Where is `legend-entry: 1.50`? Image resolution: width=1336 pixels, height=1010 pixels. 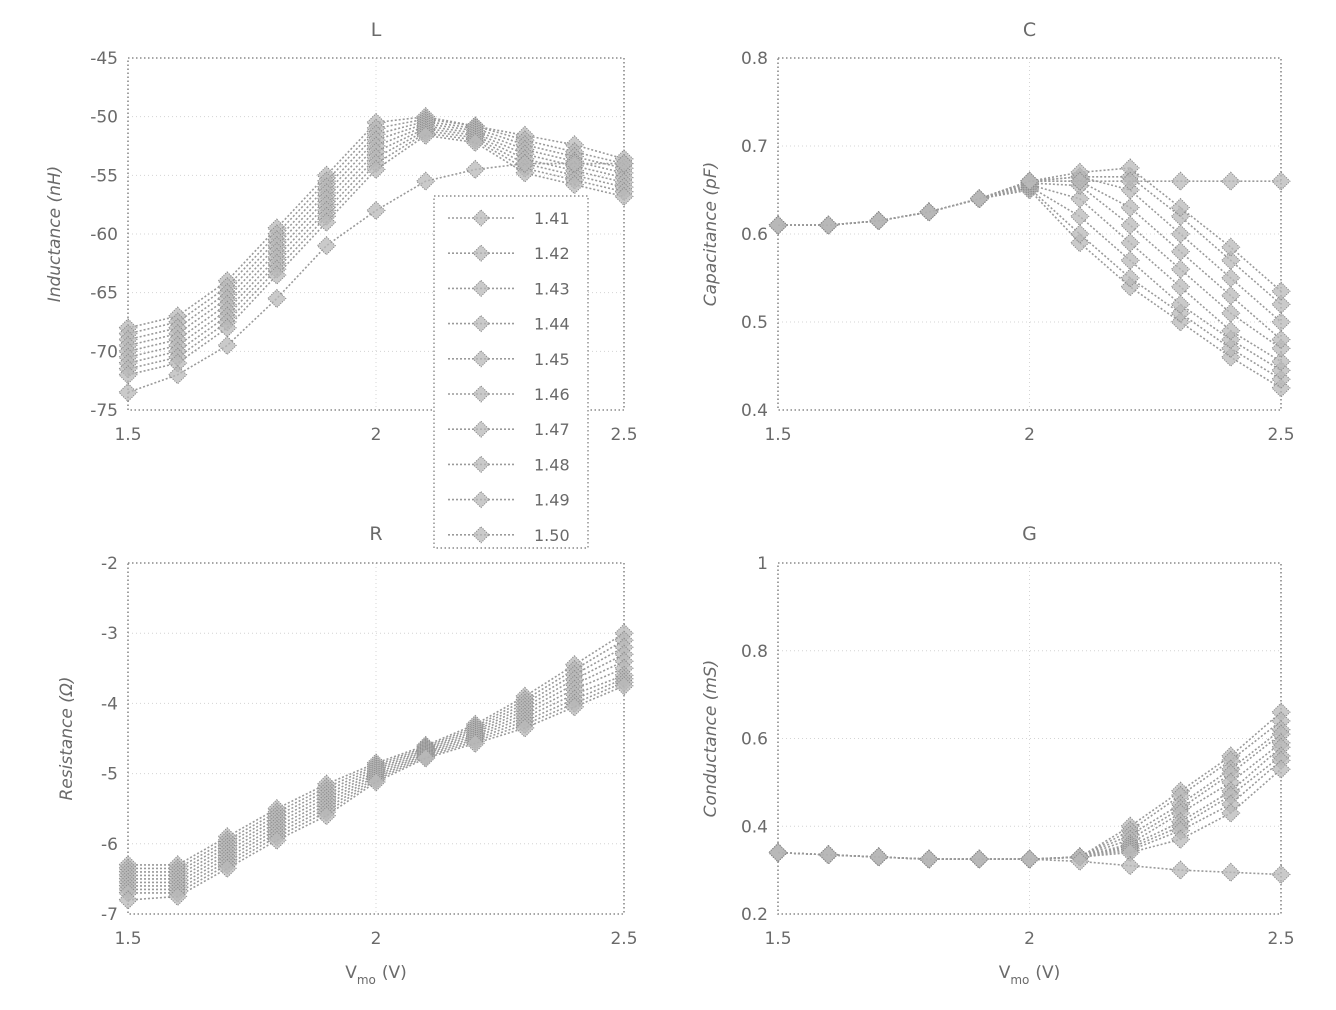
legend-entry: 1.50 is located at coordinates (509, 535).